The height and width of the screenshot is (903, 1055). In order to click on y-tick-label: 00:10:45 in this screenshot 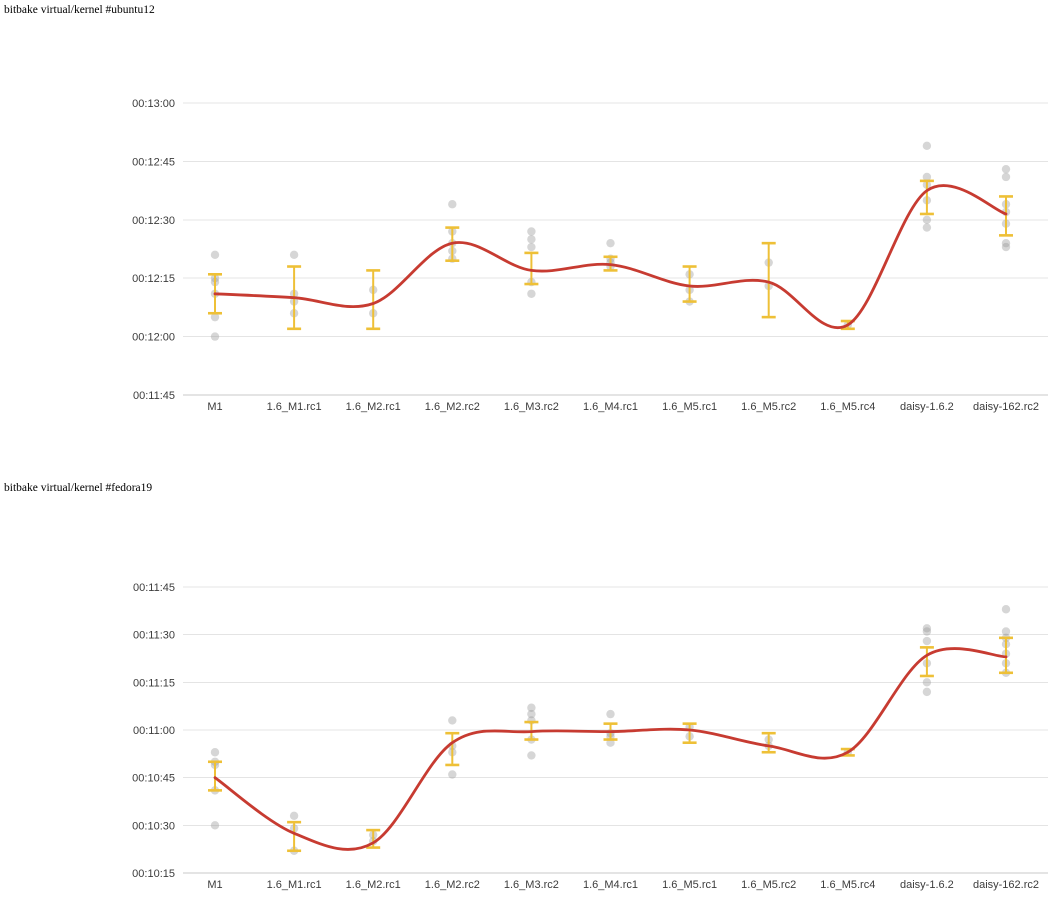, I will do `click(153, 779)`.